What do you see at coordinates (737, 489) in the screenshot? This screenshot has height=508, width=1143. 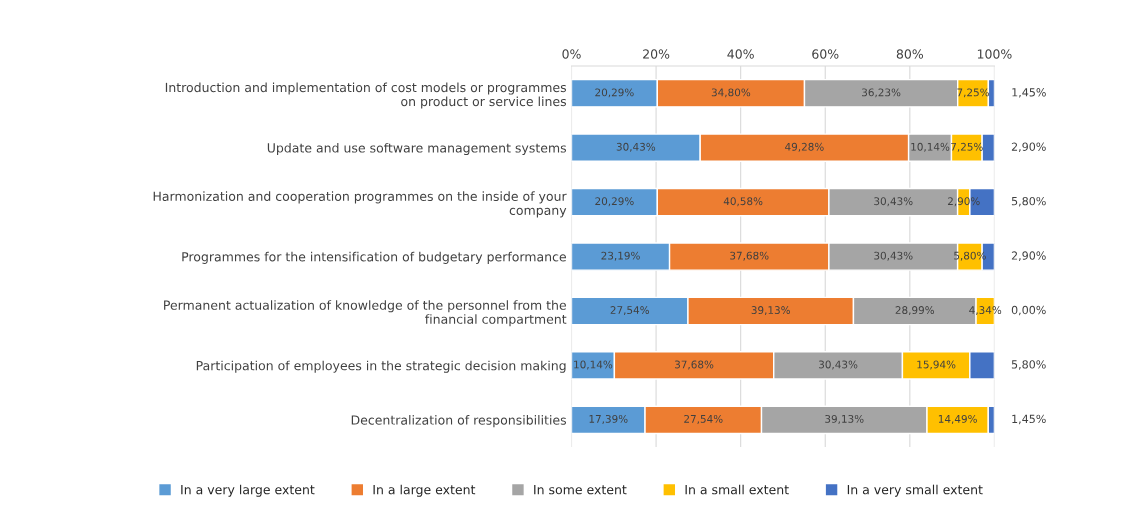 I see `legend-label: In a small extent` at bounding box center [737, 489].